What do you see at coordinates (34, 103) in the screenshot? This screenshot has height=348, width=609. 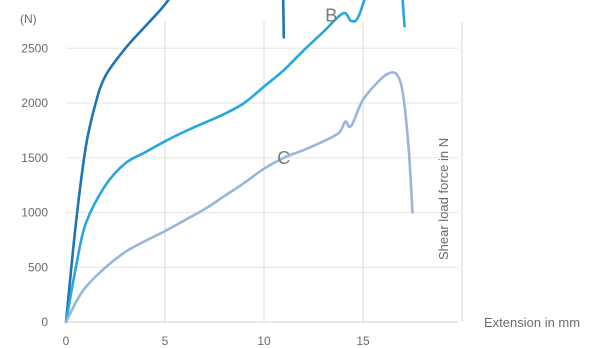 I see `y-tick-label: 2000` at bounding box center [34, 103].